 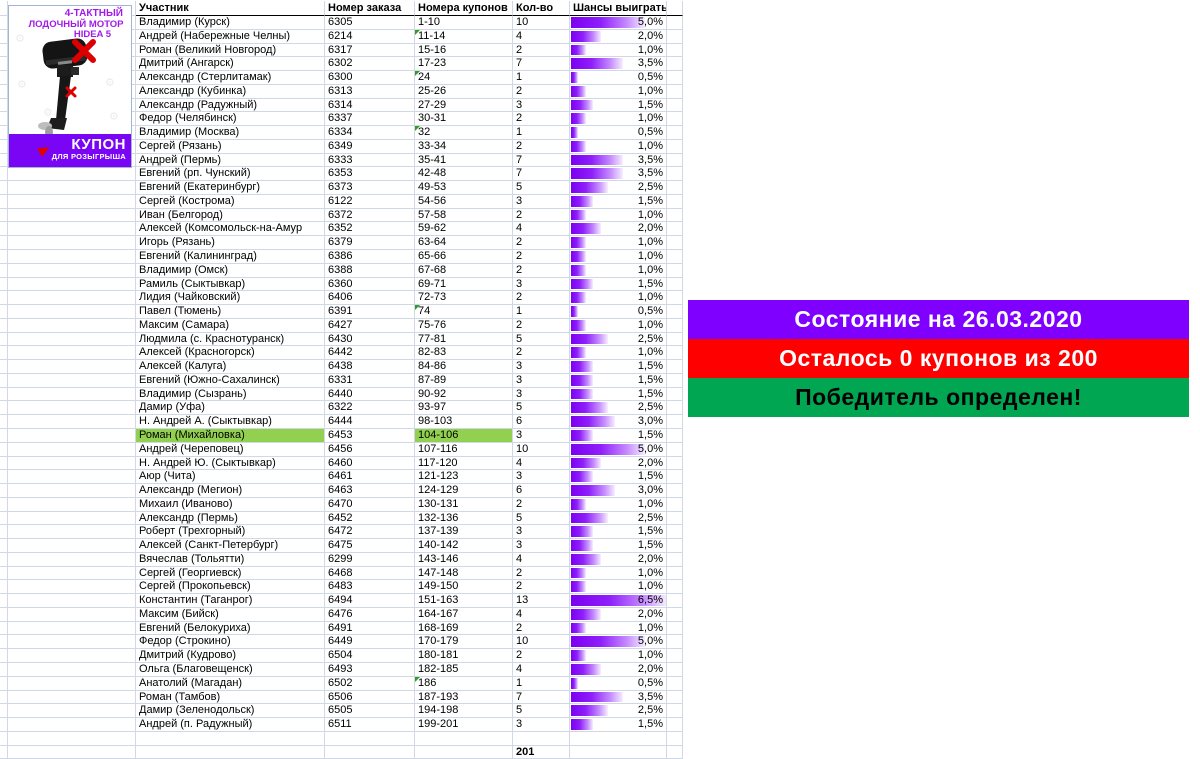 What do you see at coordinates (370, 518) in the screenshot?
I see `order-number-cell: 6452` at bounding box center [370, 518].